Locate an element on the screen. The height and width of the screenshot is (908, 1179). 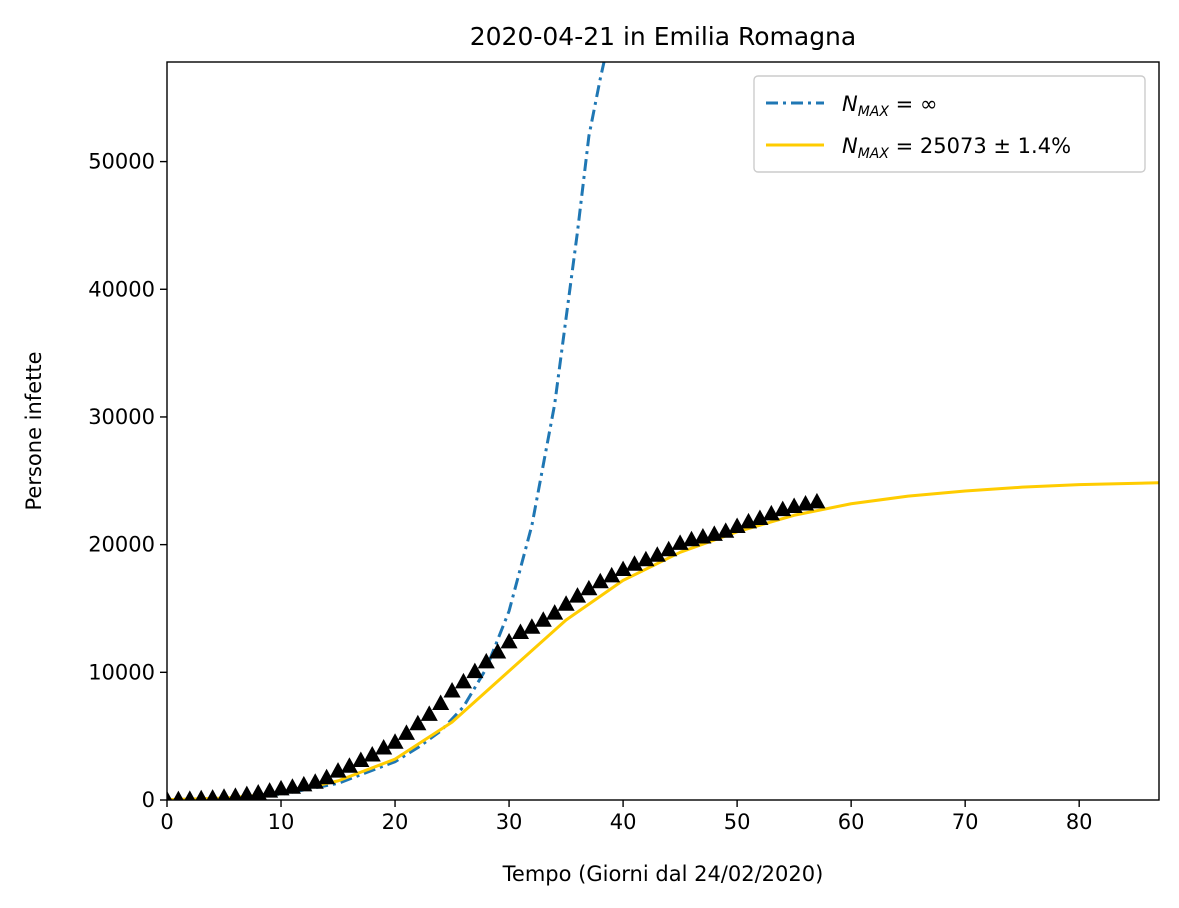
x-tick-label: 60 is located at coordinates (851, 822).